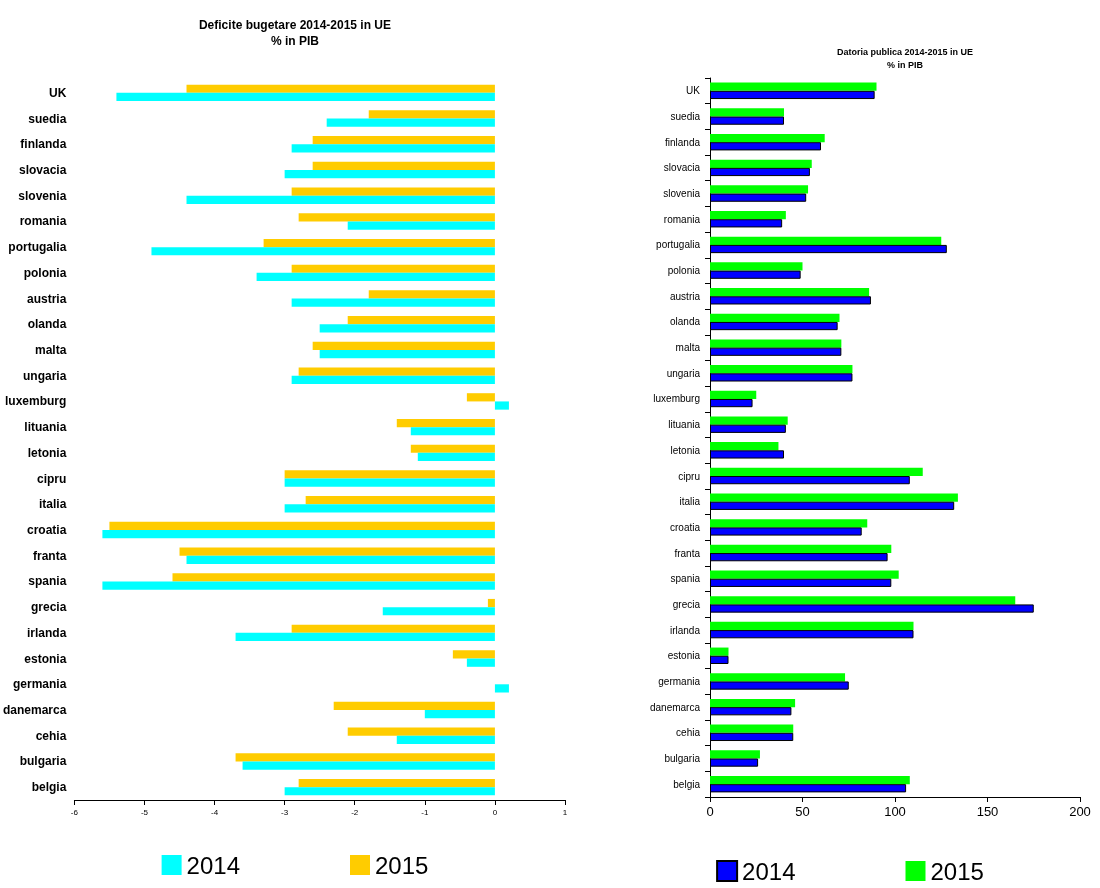 The height and width of the screenshot is (888, 1100). What do you see at coordinates (51, 350) in the screenshot?
I see `y-tick-label: malta` at bounding box center [51, 350].